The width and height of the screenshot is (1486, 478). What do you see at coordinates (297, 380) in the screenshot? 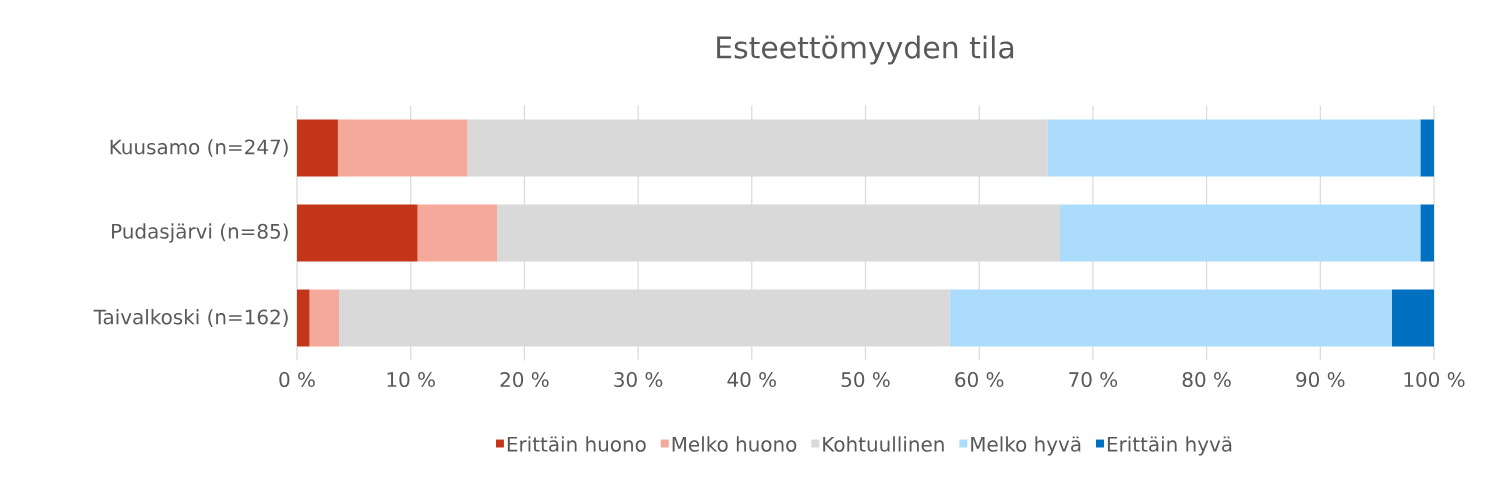
I see `x-tick-label: 0 %` at bounding box center [297, 380].